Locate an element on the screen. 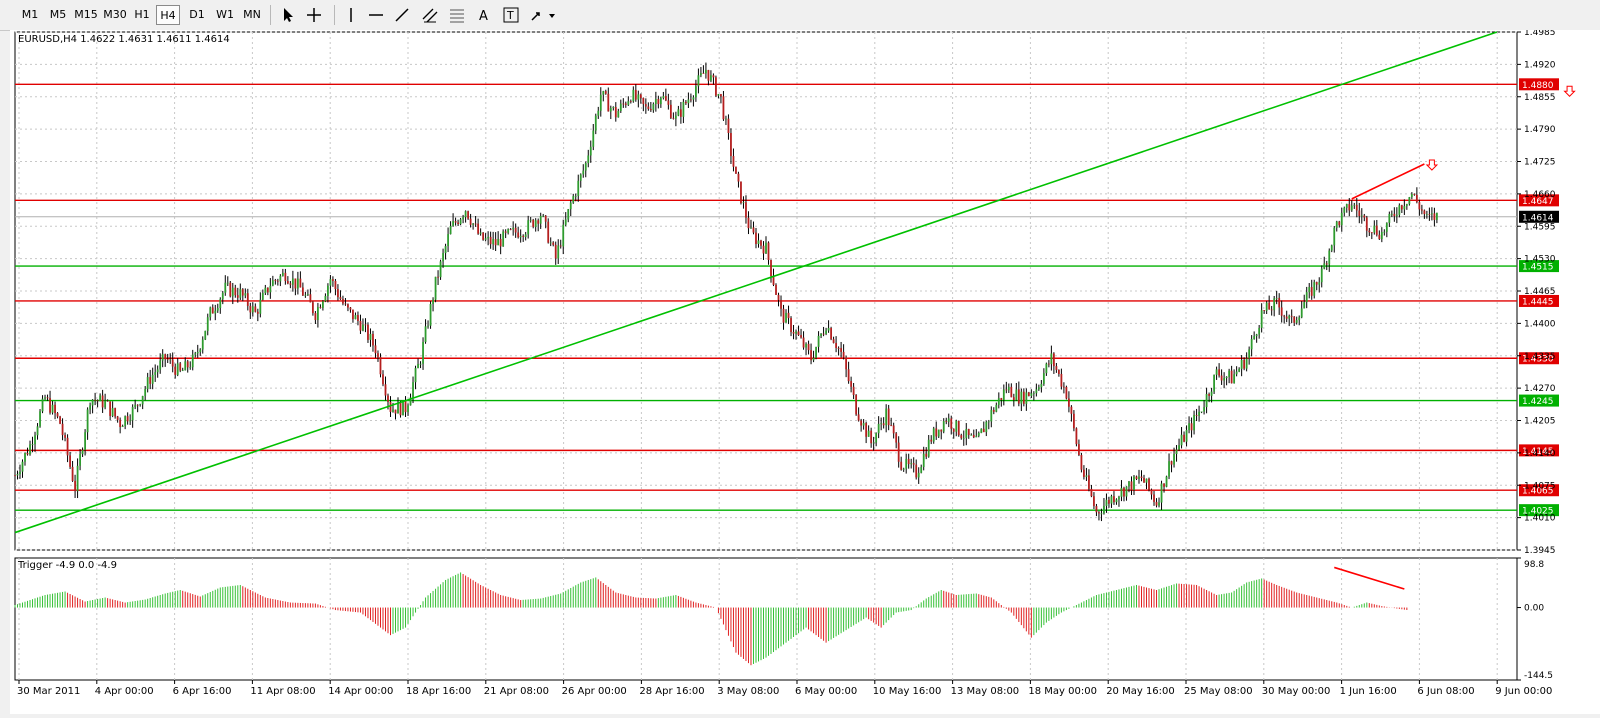 This screenshot has width=1600, height=718. time-axis-label: 4 Apr 00:00 is located at coordinates (124, 691).